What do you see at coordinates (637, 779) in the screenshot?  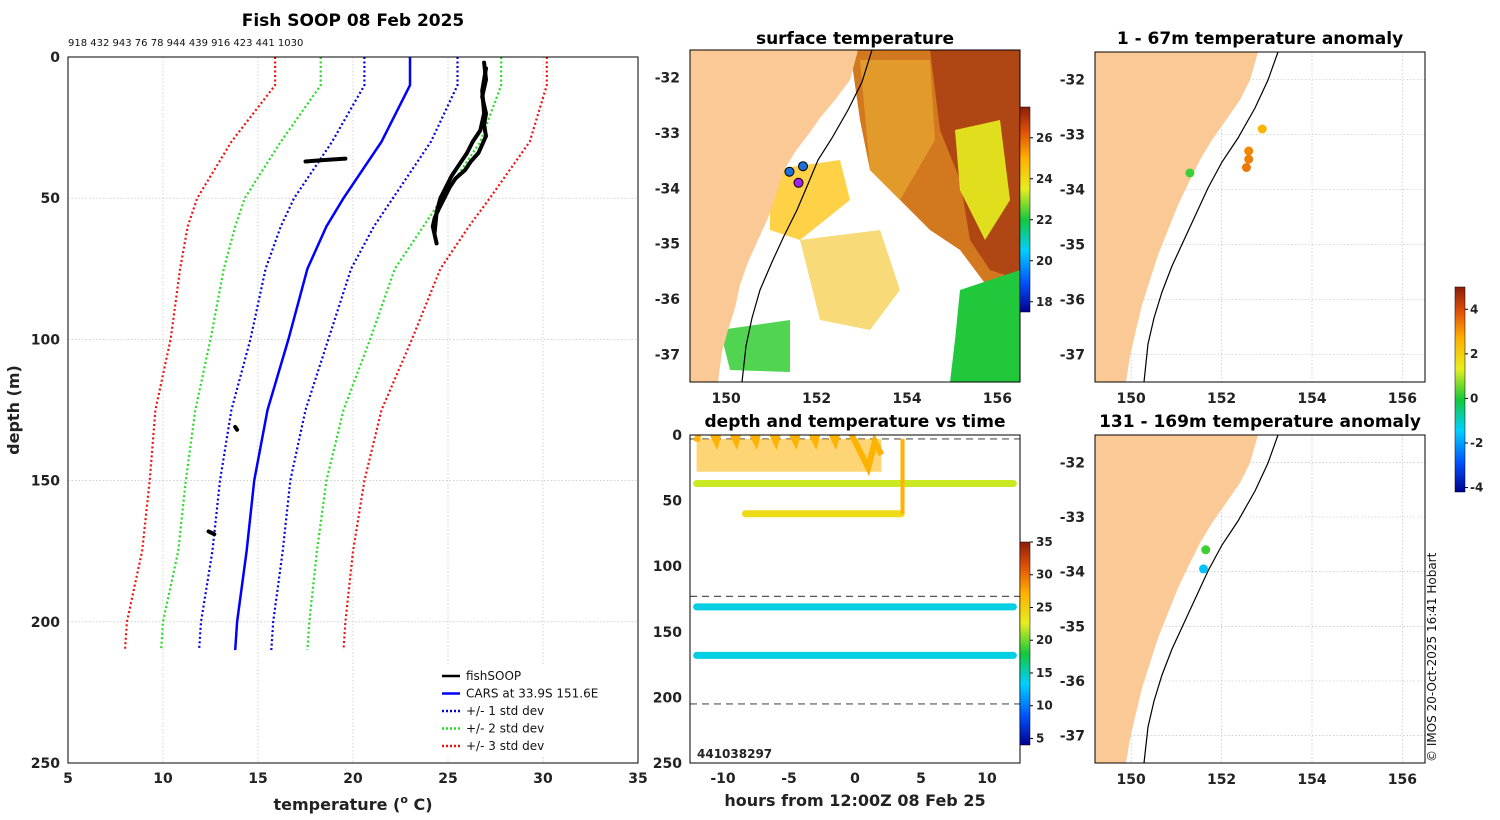 I see `profile-xtick: 35` at bounding box center [637, 779].